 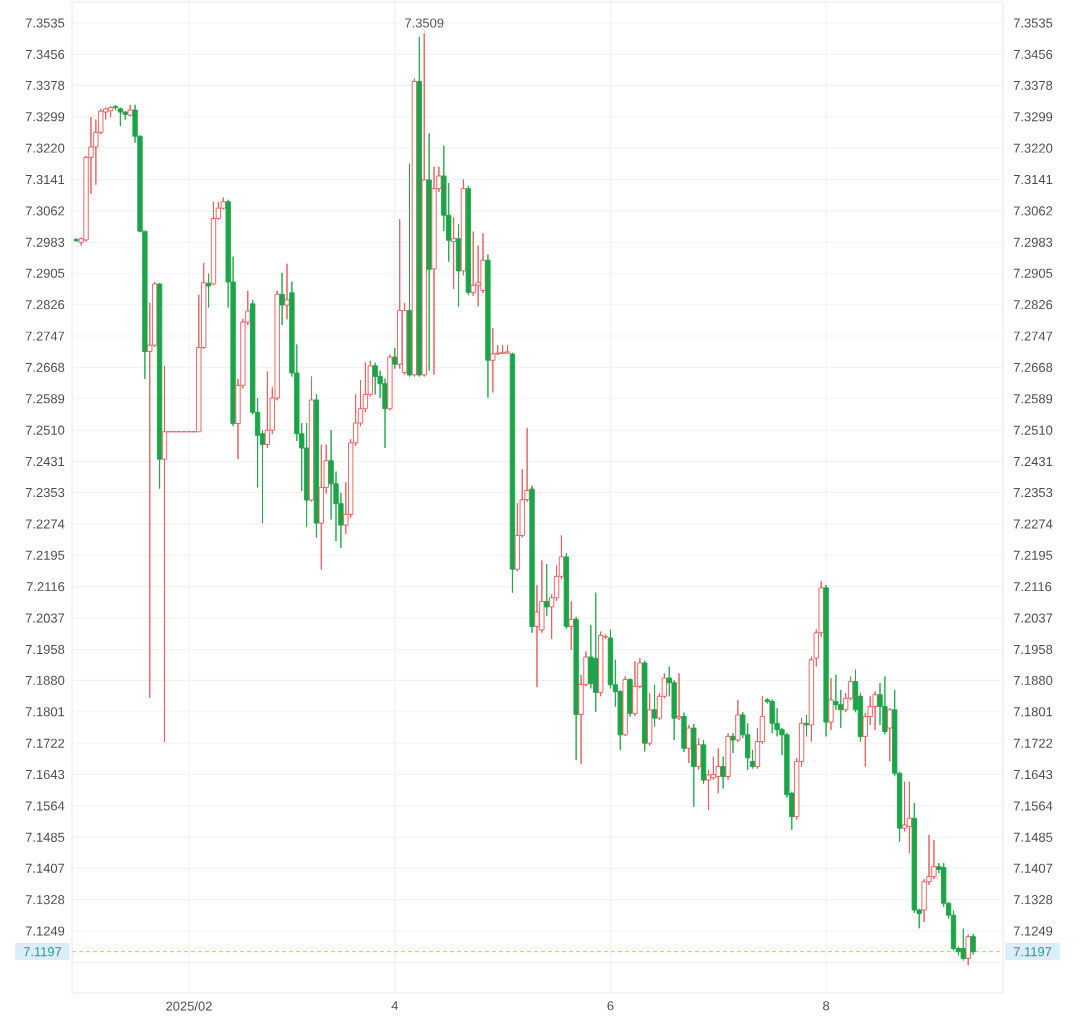 What do you see at coordinates (1033, 712) in the screenshot?
I see `y2-tick-label: 7.1801` at bounding box center [1033, 712].